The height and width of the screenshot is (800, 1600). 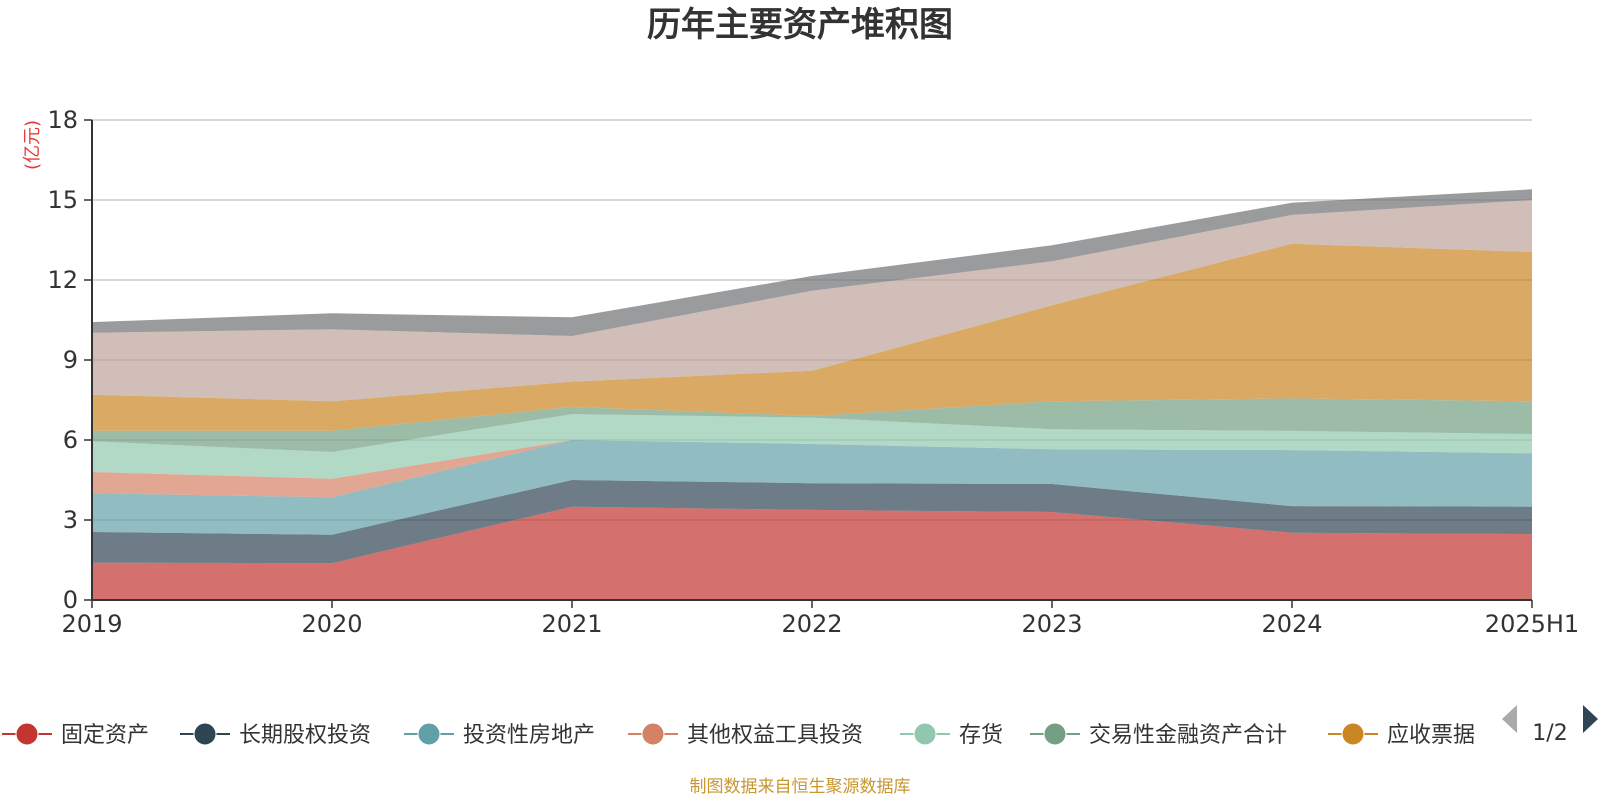 What do you see at coordinates (62, 280) in the screenshot?
I see `y-tick-label: 12` at bounding box center [62, 280].